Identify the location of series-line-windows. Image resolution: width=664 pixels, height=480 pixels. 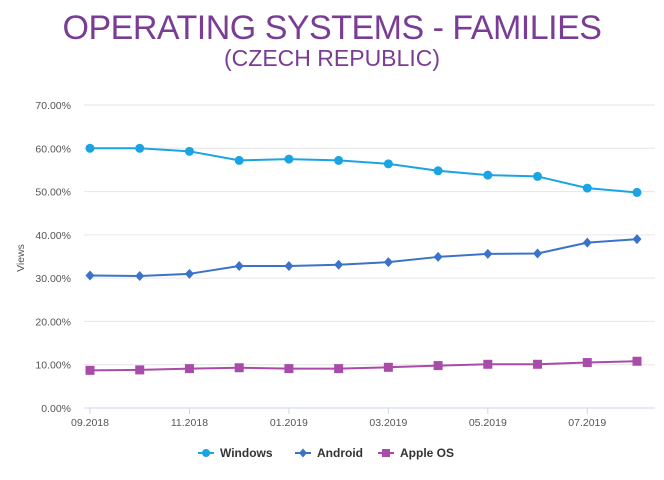
(364, 170).